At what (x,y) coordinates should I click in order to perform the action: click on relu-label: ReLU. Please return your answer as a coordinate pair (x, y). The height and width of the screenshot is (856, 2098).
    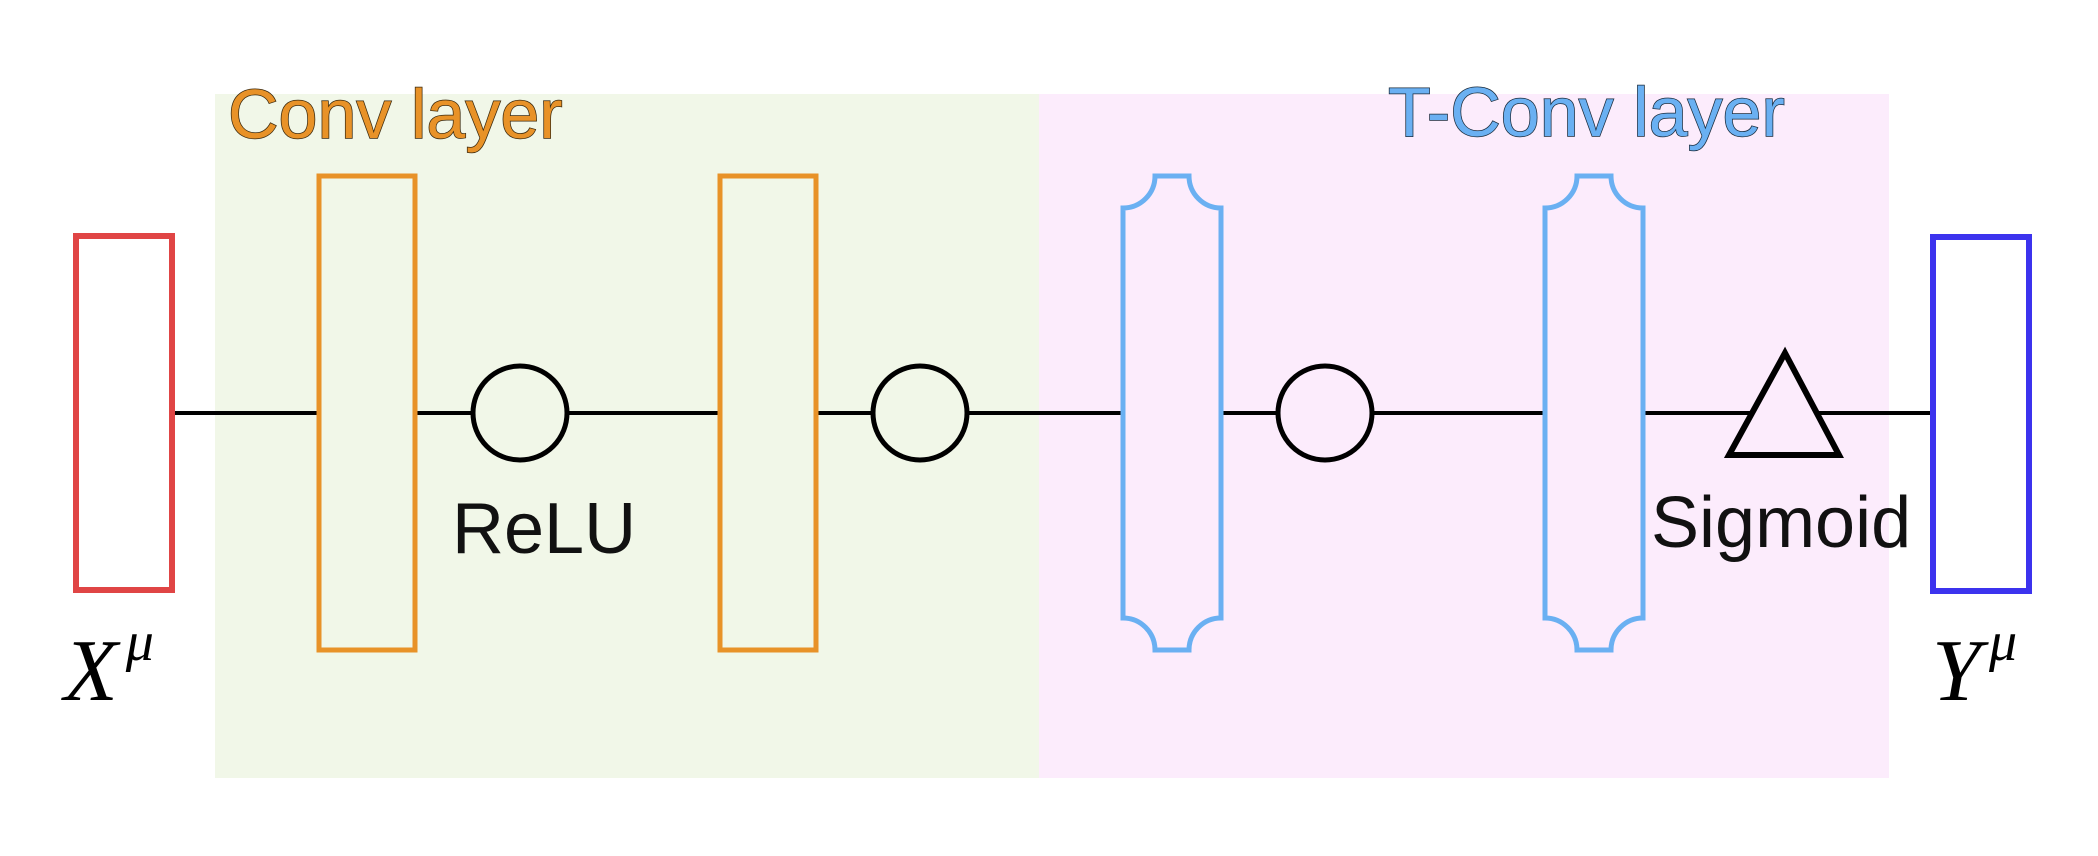
    Looking at the image, I should click on (544, 529).